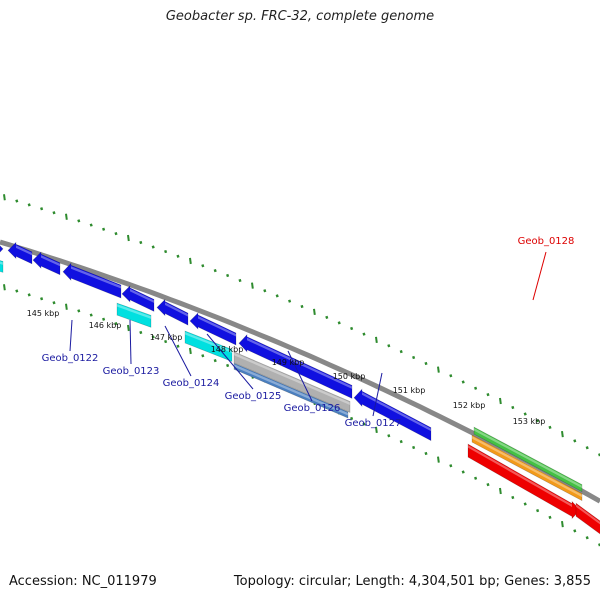 This screenshot has width=600, height=600. What do you see at coordinates (349, 376) in the screenshot?
I see `scale-label: 150 kbp` at bounding box center [349, 376].